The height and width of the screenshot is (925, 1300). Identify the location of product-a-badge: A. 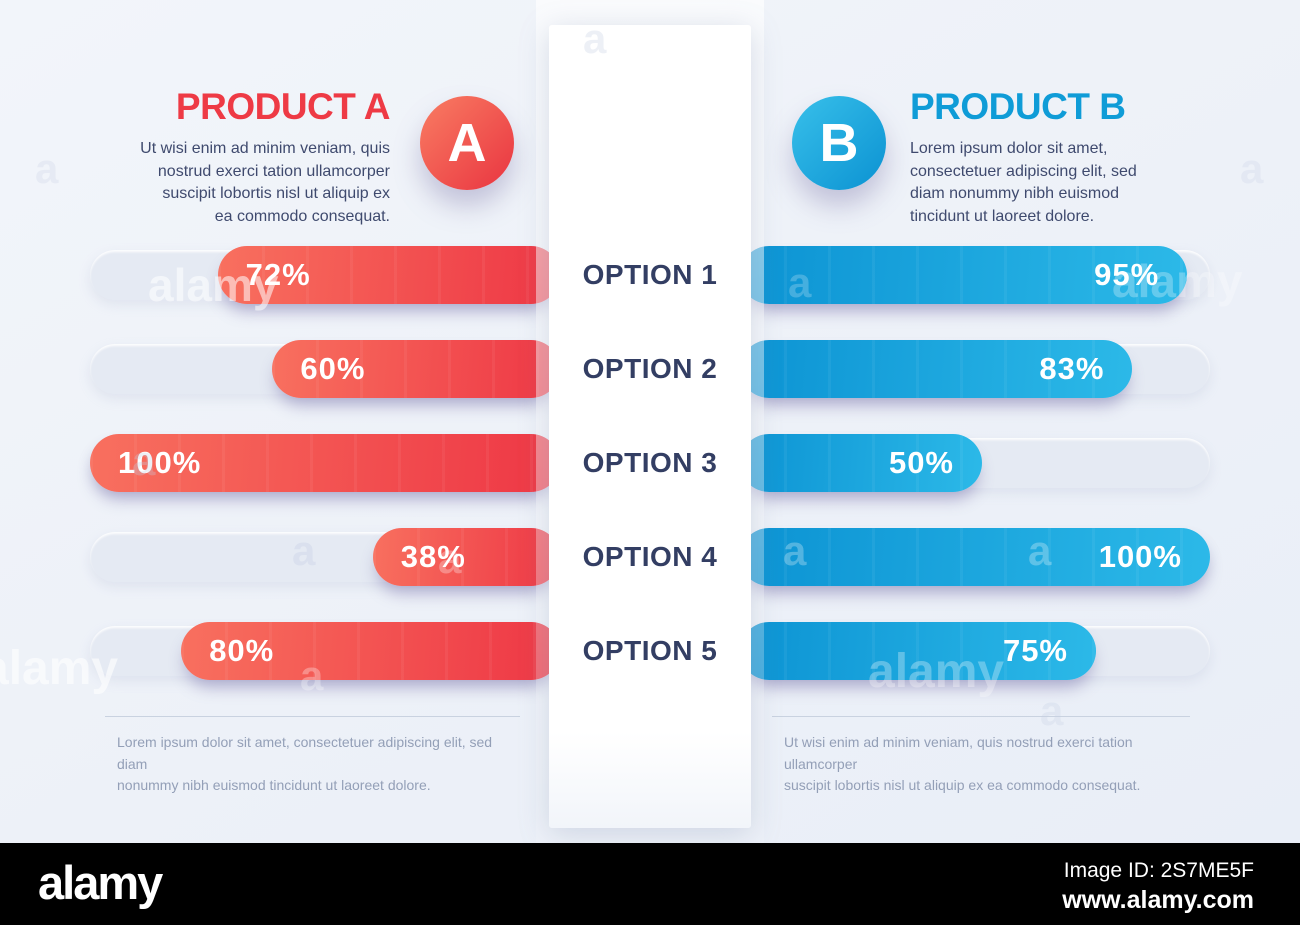
(467, 143).